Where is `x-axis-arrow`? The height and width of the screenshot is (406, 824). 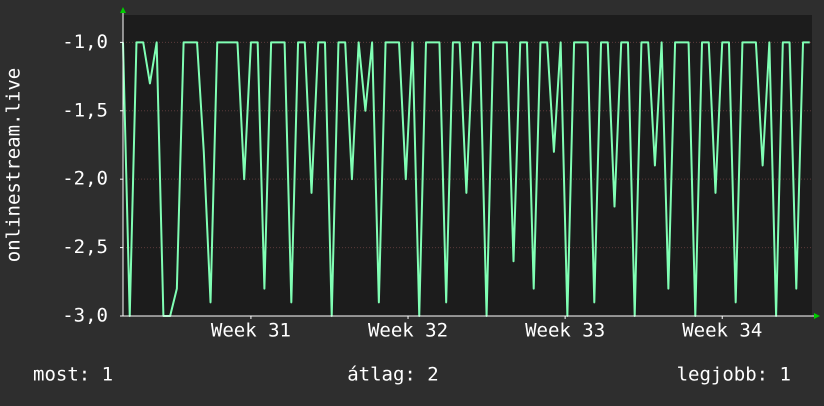
x-axis-arrow is located at coordinates (817, 316).